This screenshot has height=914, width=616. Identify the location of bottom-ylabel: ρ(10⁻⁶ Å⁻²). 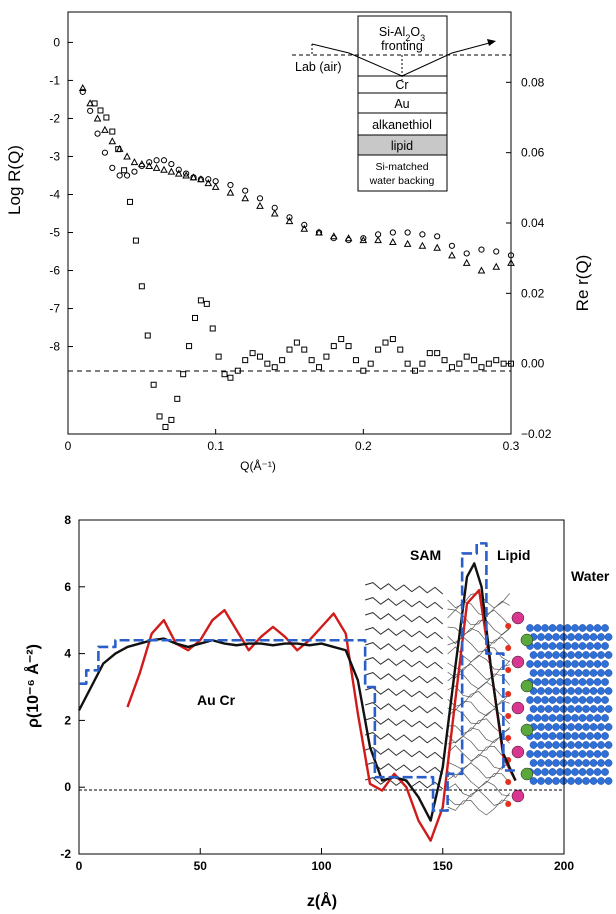
(32, 686).